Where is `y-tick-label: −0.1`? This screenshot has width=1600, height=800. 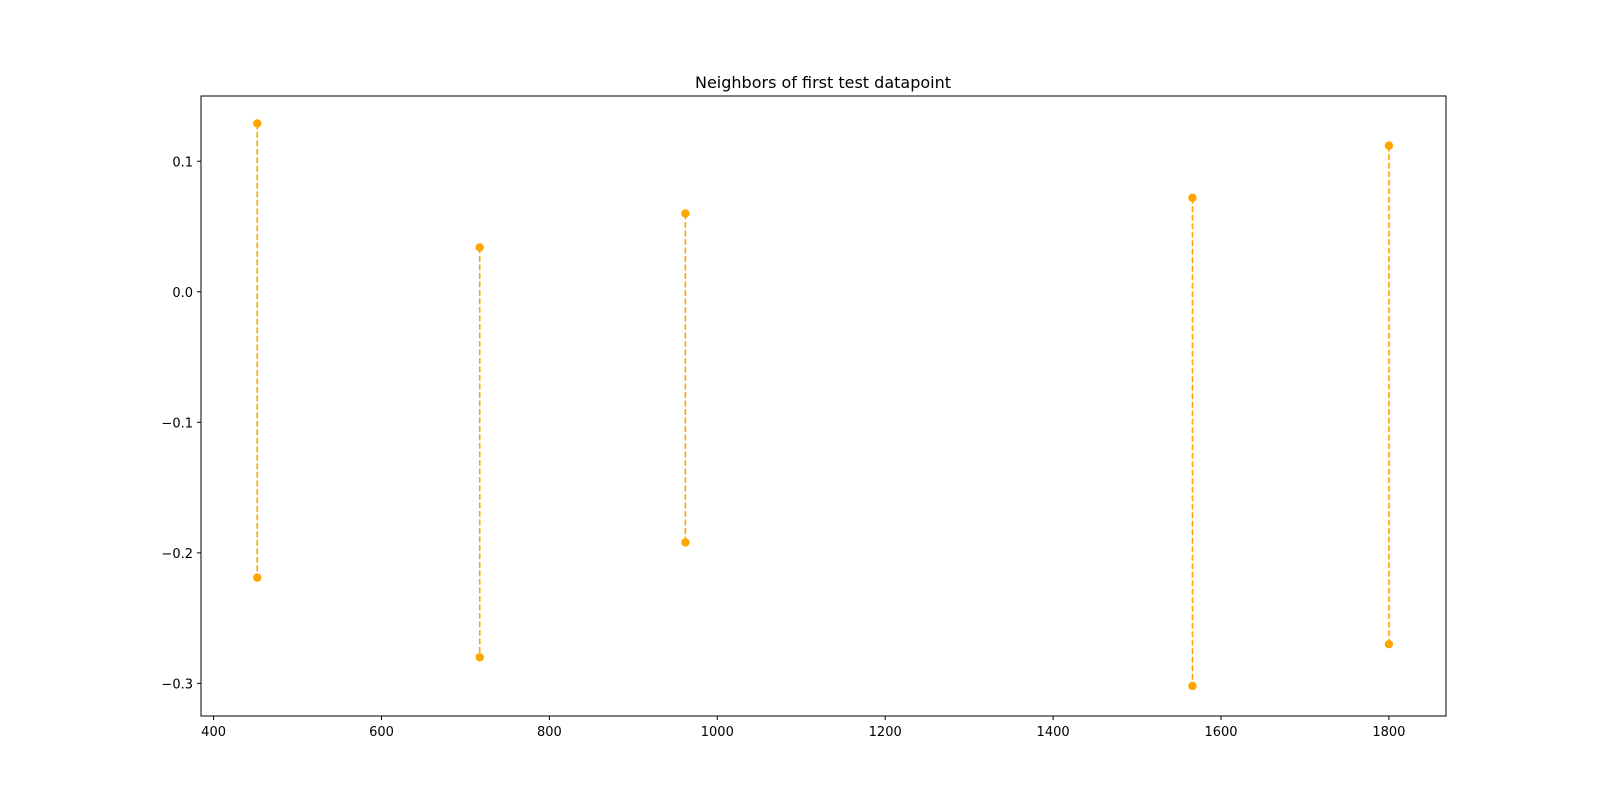 y-tick-label: −0.1 is located at coordinates (177, 423).